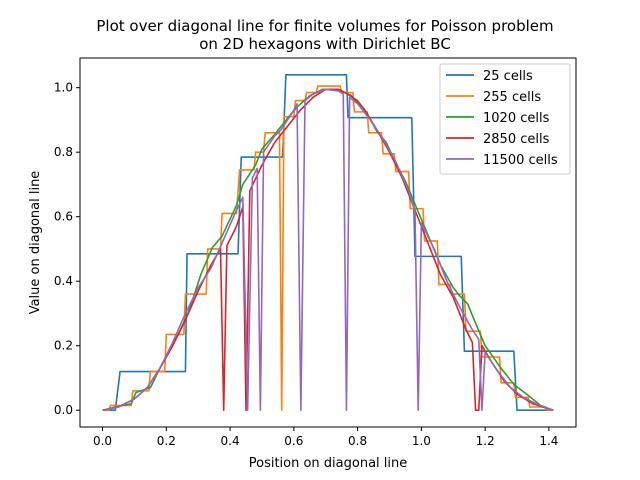 Image resolution: width=640 pixels, height=480 pixels. I want to click on chart-title-line-2: on 2D hexagons with Dirichlet BC, so click(325, 44).